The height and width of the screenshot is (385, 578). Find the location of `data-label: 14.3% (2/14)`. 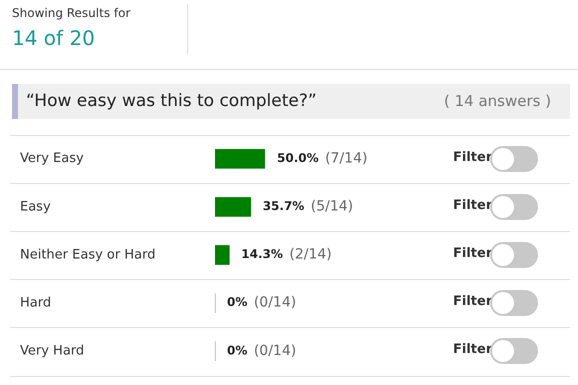

data-label: 14.3% (2/14) is located at coordinates (286, 254).